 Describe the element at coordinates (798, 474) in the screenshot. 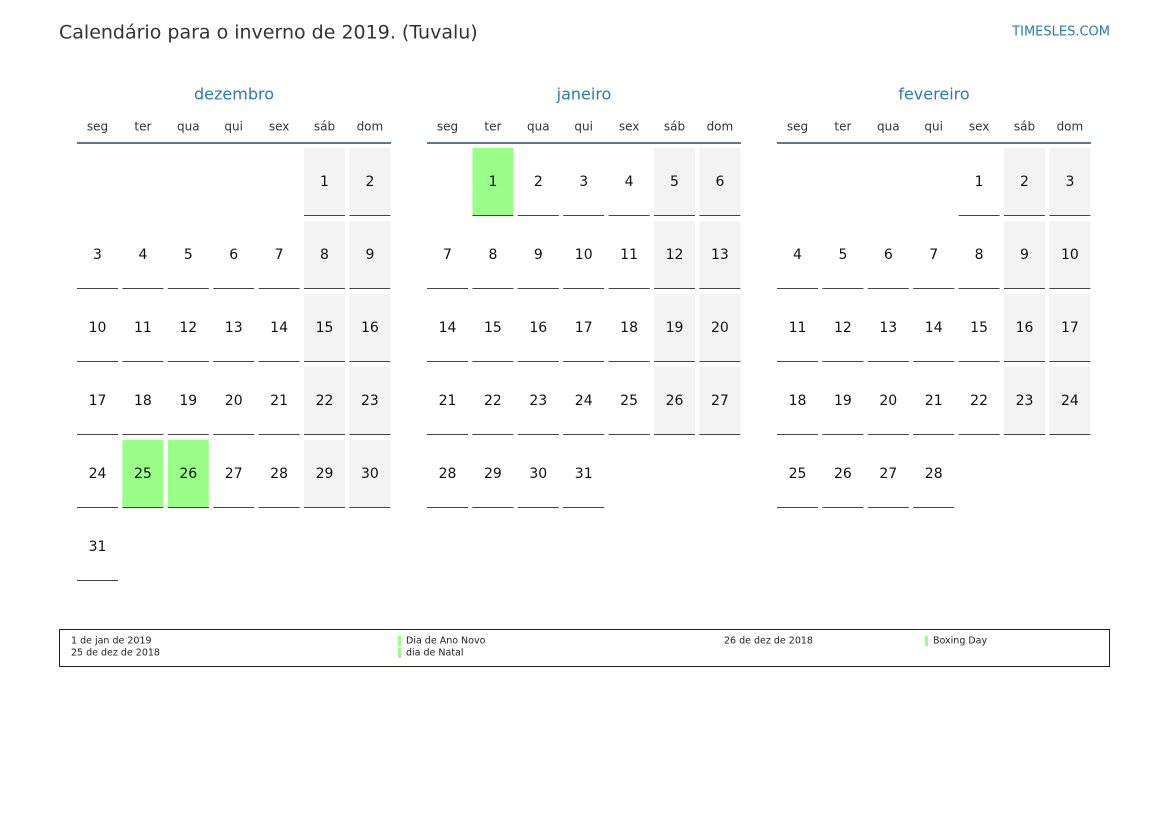

I see `day-number: 25` at that location.